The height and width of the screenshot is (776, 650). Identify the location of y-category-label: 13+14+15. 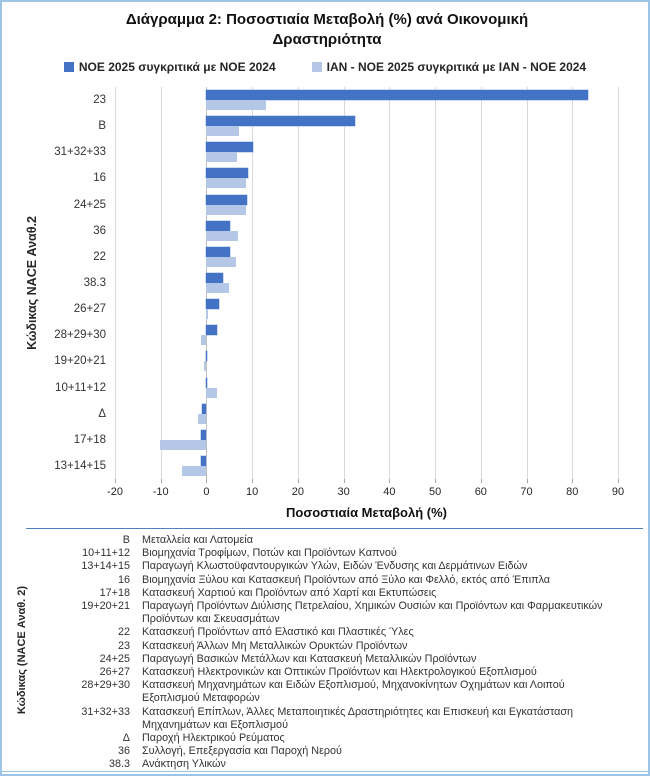
(80, 465).